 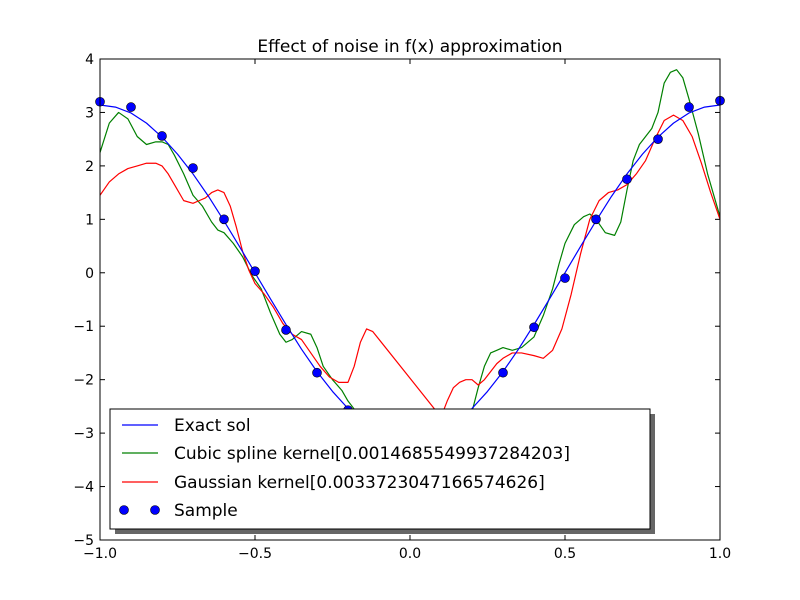 What do you see at coordinates (83, 327) in the screenshot?
I see `y-tick-label: −1` at bounding box center [83, 327].